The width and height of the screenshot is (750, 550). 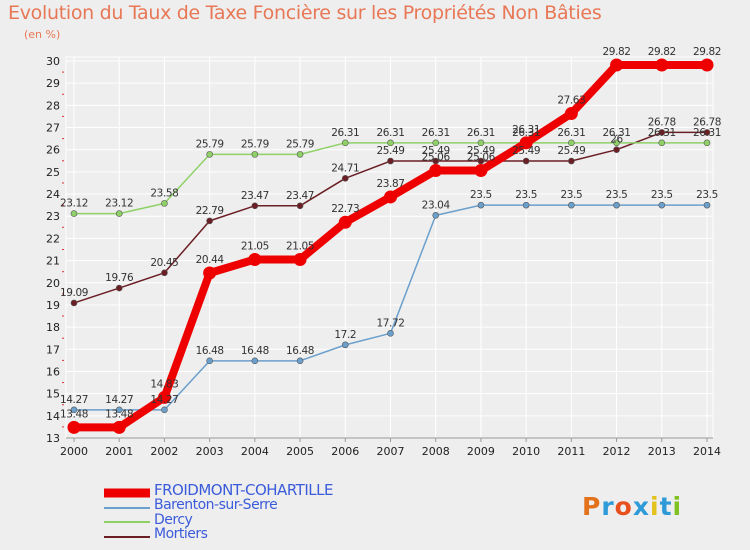 I want to click on data-label-0: 26.78, so click(x=707, y=122).